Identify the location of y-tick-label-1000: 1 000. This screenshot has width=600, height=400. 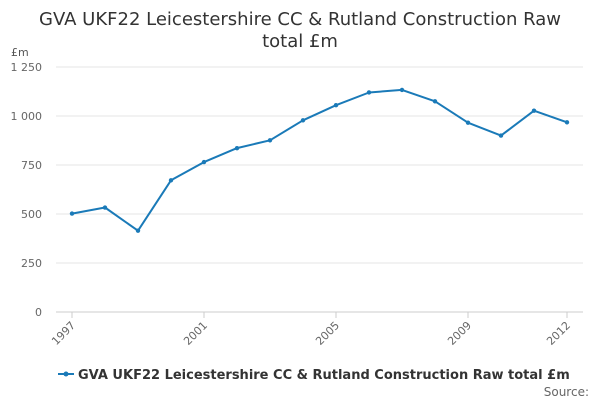
(27, 116).